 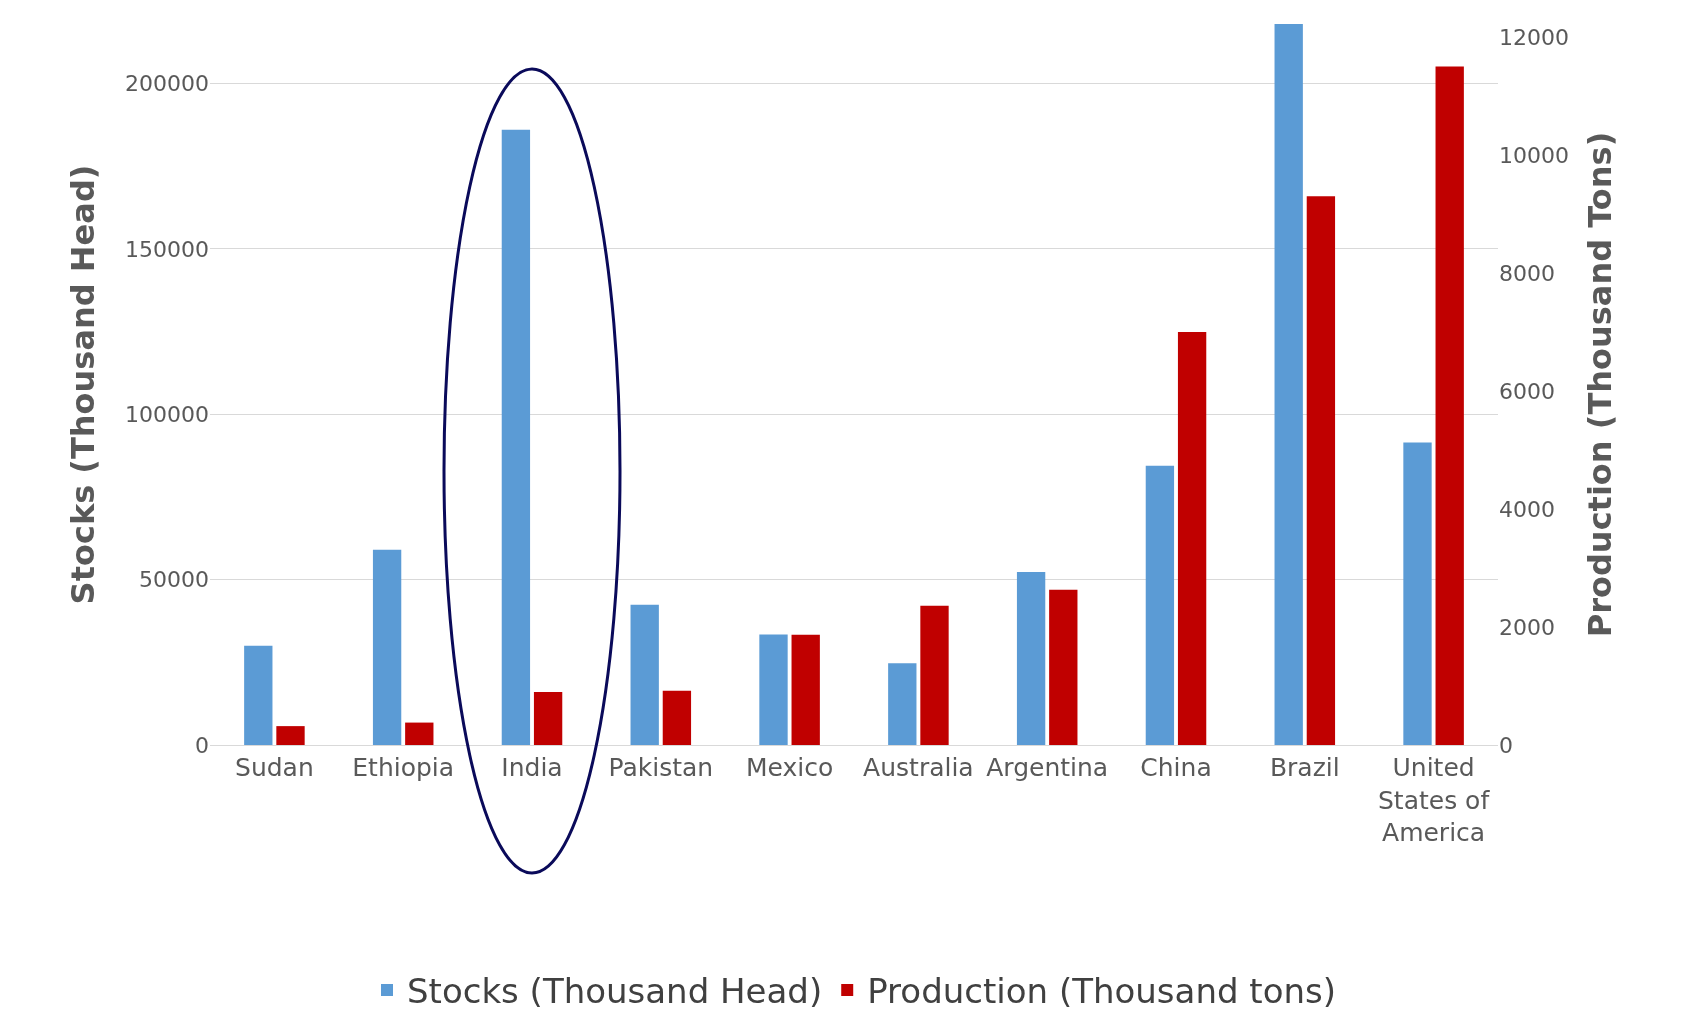 I want to click on x-tick-label: Pakistan, so click(x=661, y=767).